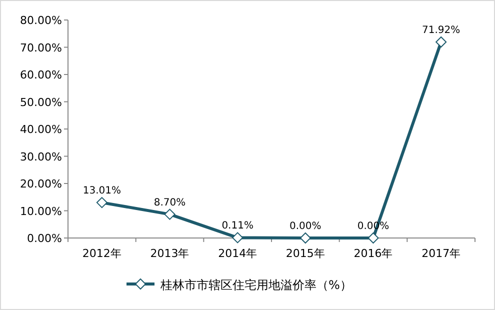  What do you see at coordinates (306, 226) in the screenshot?
I see `data-label: 0.00%` at bounding box center [306, 226].